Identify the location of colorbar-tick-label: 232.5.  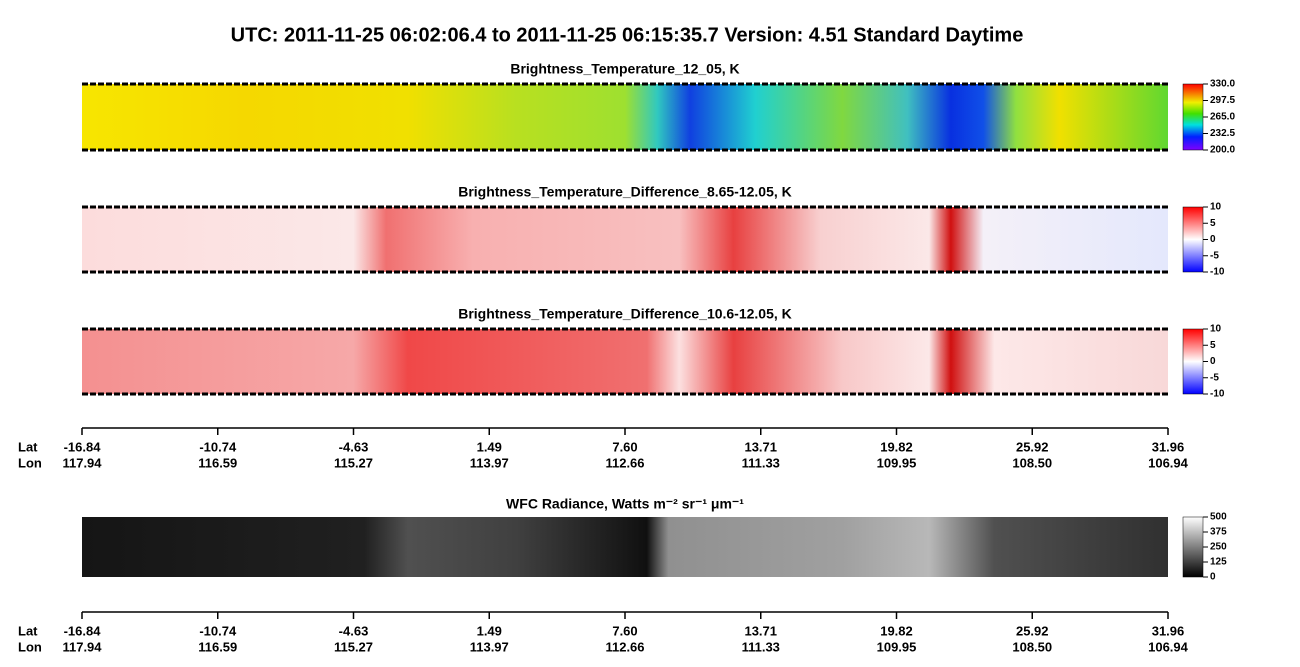
(1222, 133).